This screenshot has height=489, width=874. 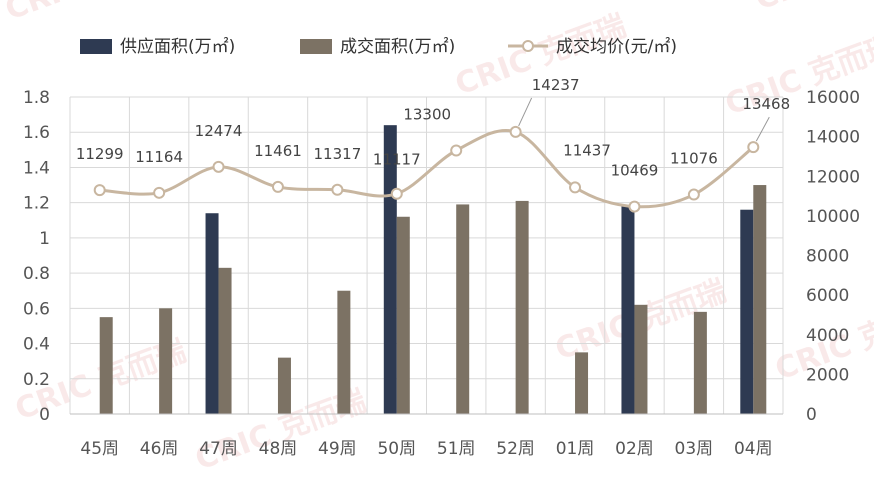 What do you see at coordinates (694, 449) in the screenshot?
I see `x-tick-label: 03周` at bounding box center [694, 449].